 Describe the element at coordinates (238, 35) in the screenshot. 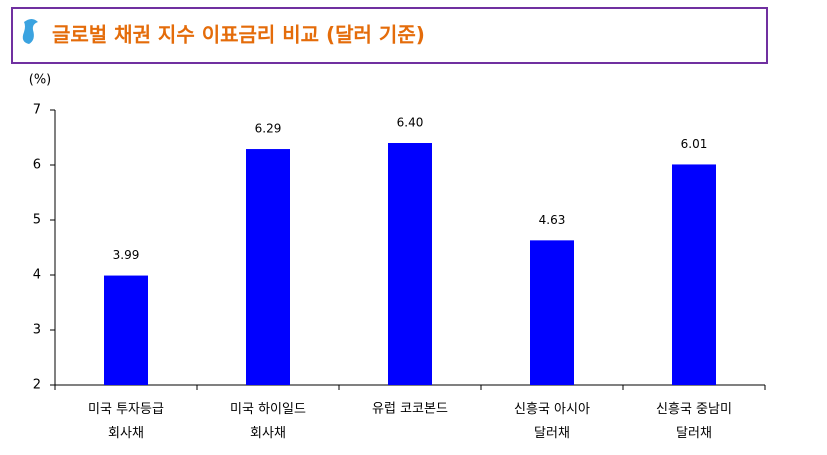

I see `chart-title: 글로벌 채권 지수 이표금리 비교 (달러 기준)` at that location.